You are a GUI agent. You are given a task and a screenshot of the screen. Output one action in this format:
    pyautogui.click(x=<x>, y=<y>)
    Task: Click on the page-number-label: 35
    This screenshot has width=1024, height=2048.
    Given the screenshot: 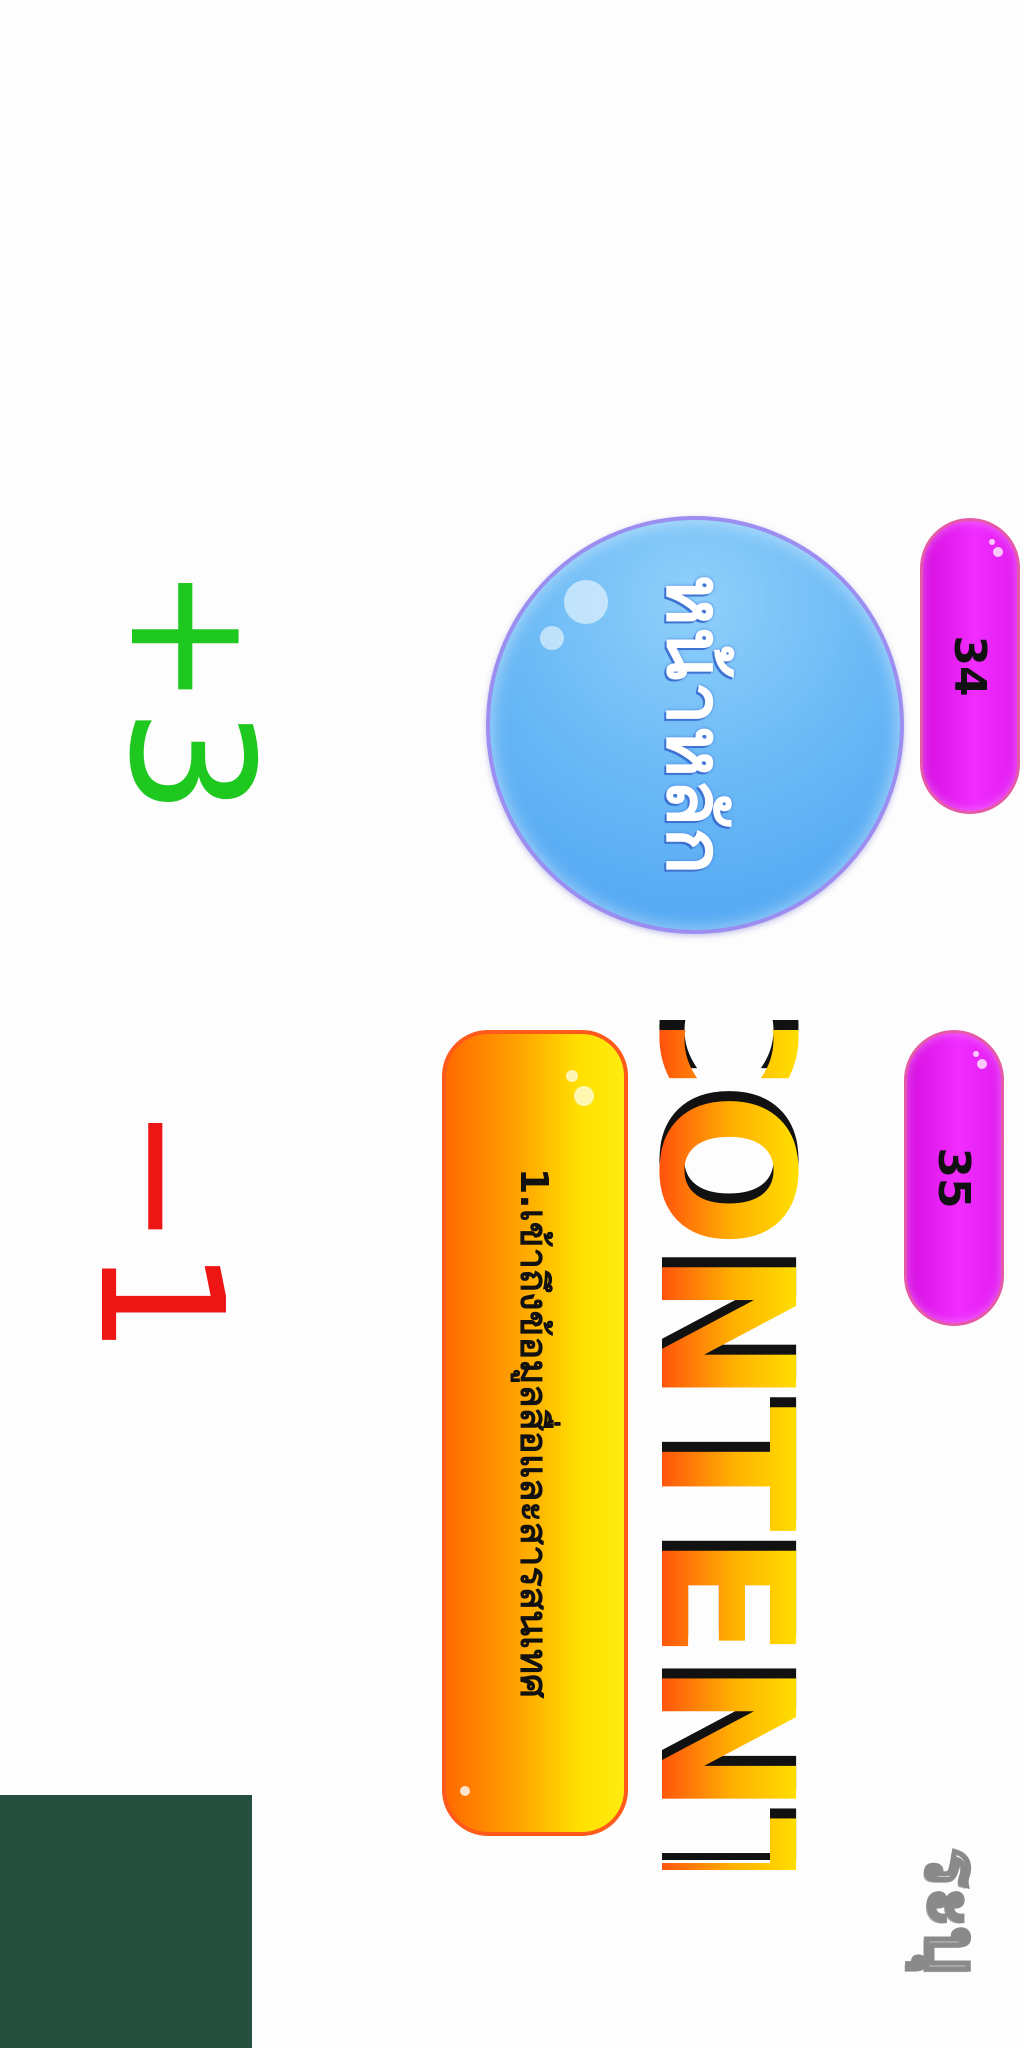 What is the action you would take?
    pyautogui.click(x=954, y=1178)
    